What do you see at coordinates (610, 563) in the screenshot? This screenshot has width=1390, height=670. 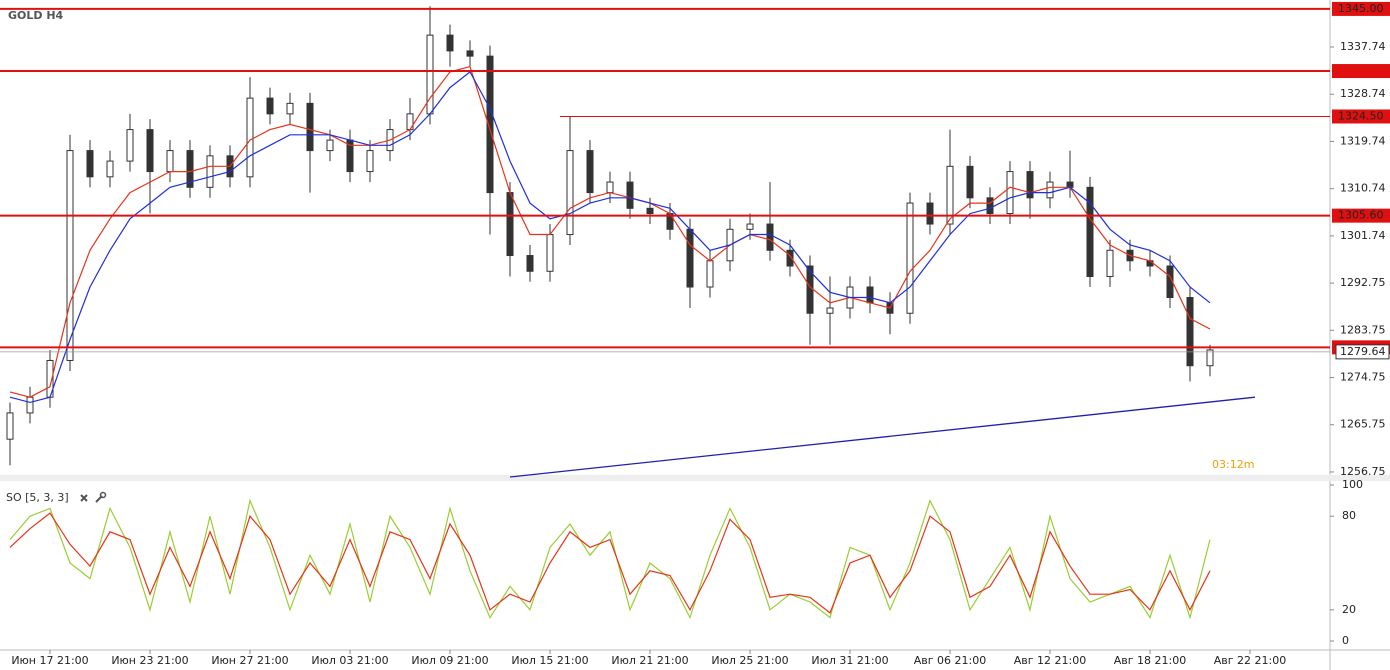 I see `oscillator-line` at bounding box center [610, 563].